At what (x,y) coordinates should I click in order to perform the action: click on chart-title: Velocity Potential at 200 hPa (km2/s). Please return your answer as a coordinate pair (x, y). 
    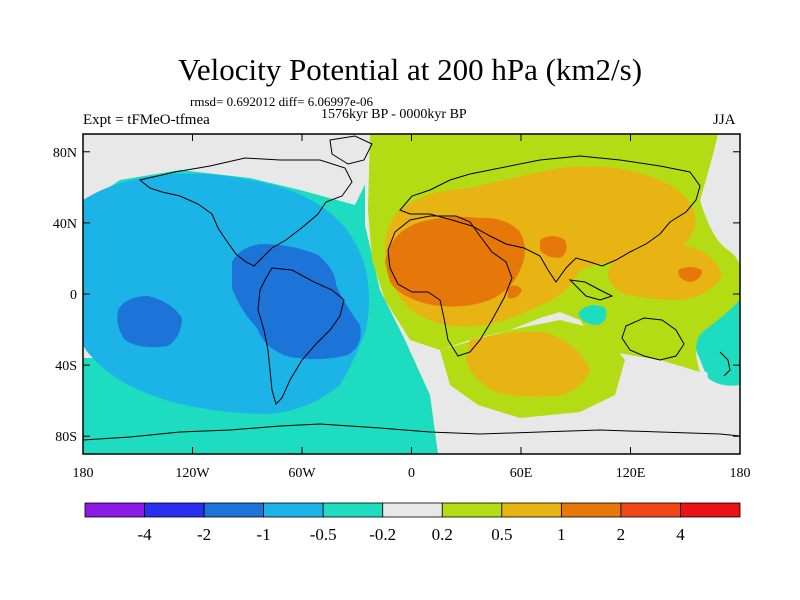
    Looking at the image, I should click on (410, 69).